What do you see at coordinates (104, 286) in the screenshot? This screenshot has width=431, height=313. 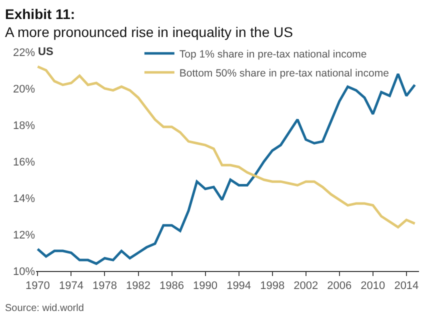 I see `x-tick-label: 1978` at bounding box center [104, 286].